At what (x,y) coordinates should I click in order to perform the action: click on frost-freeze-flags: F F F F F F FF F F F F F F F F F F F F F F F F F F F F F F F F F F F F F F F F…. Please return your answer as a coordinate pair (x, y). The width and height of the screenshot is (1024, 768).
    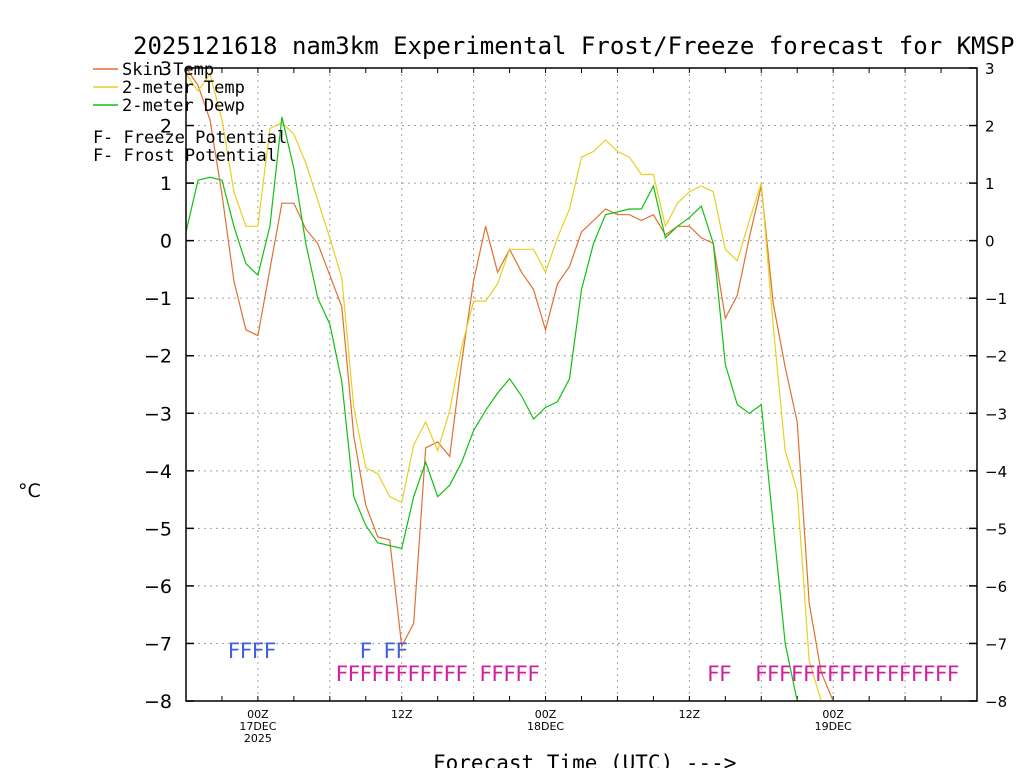
    Looking at the image, I should click on (594, 662).